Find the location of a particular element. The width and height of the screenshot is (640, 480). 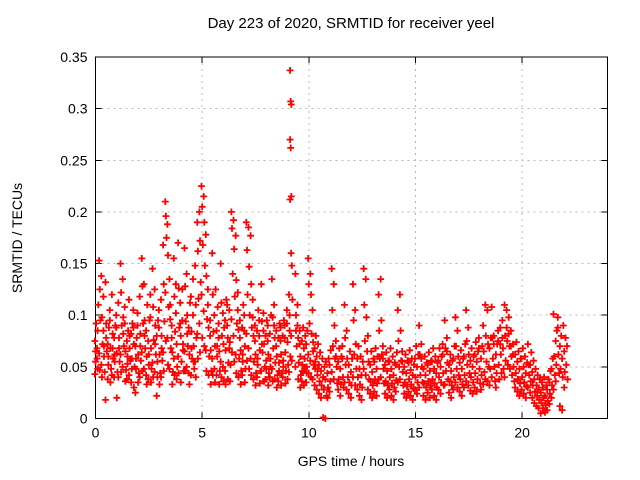

y-tick-label: 0.35 is located at coordinates (73, 57).